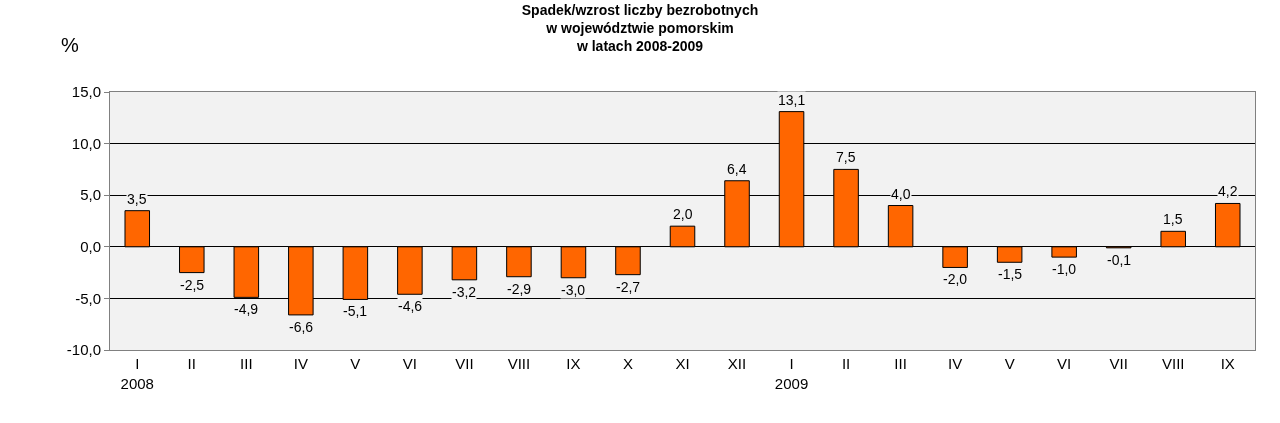  I want to click on data-label: 6,4, so click(737, 169).